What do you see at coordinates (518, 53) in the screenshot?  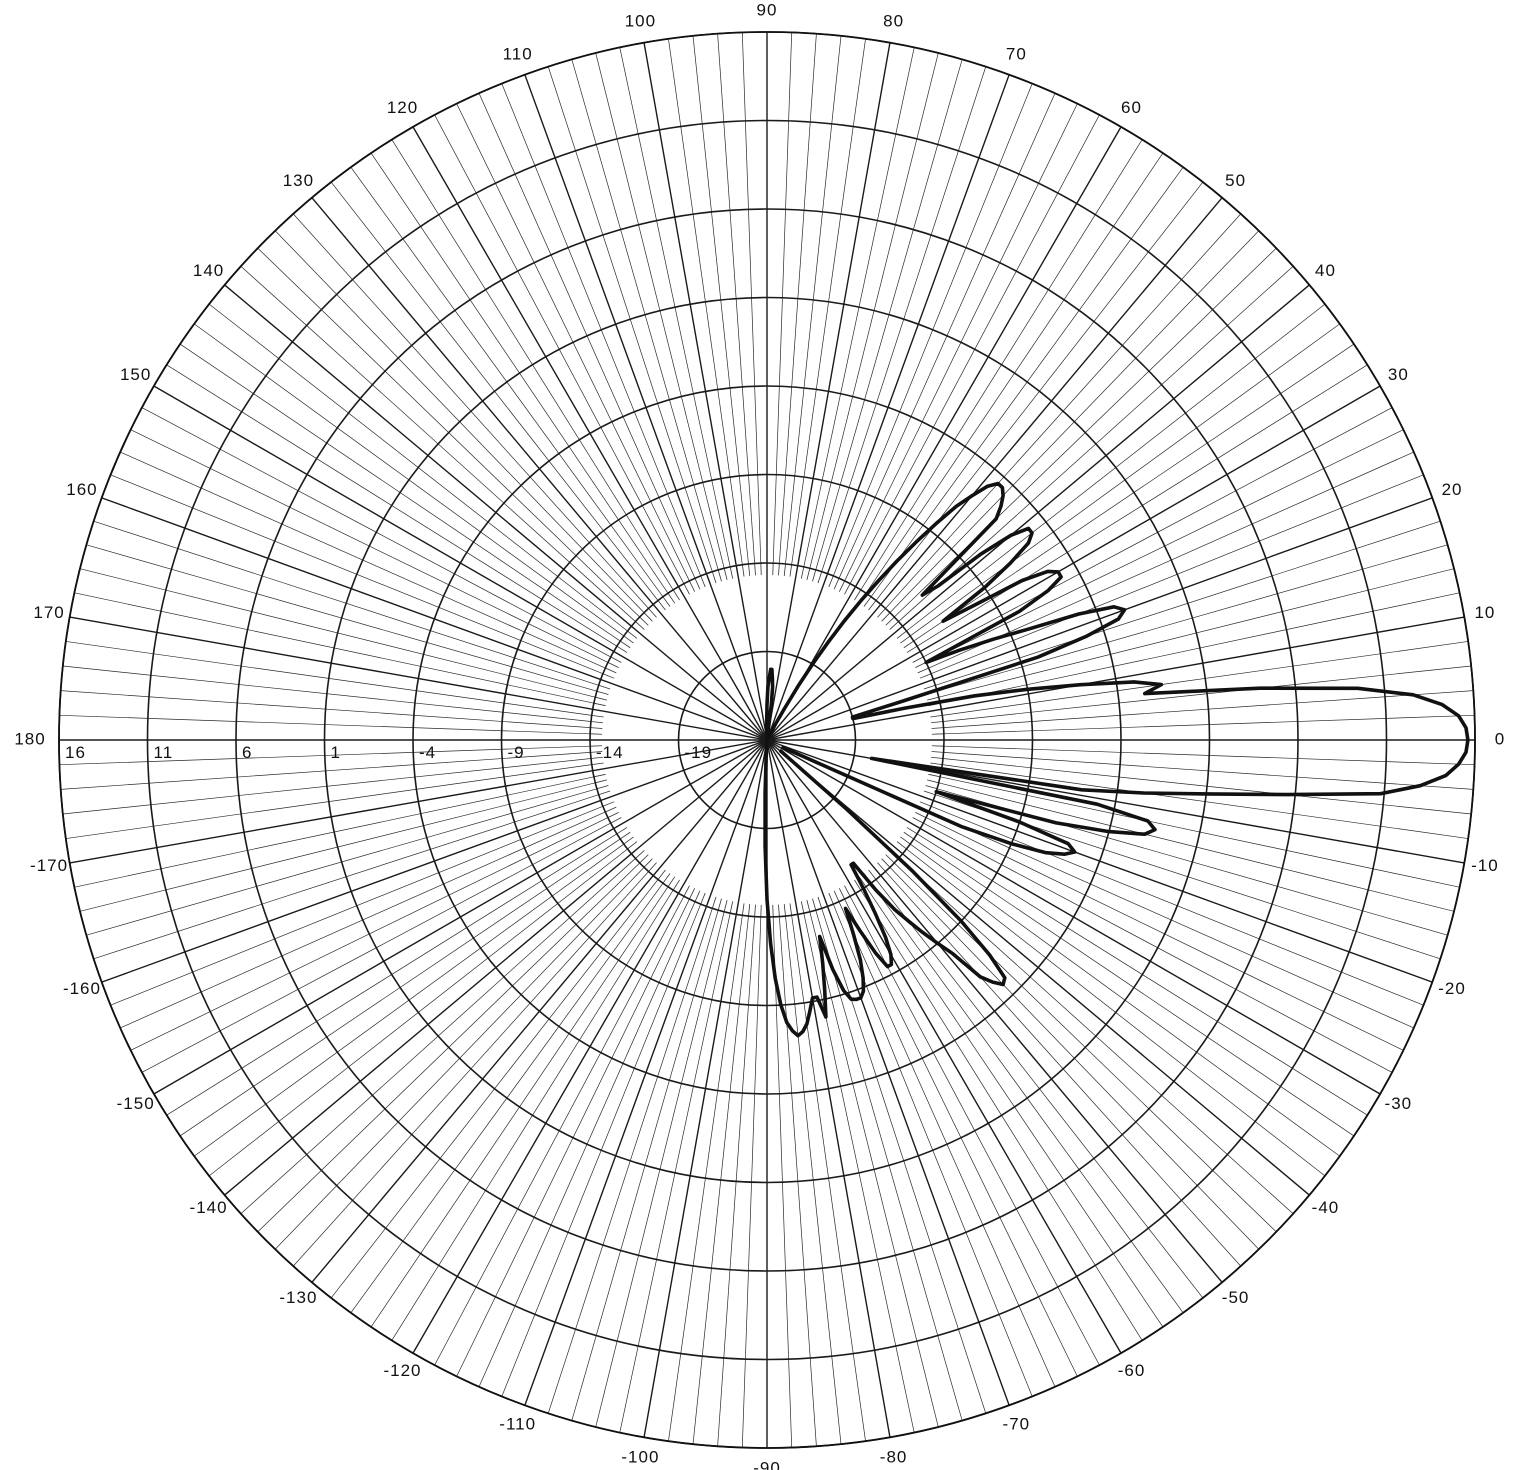 I see `angle-tick-label: 110` at bounding box center [518, 53].